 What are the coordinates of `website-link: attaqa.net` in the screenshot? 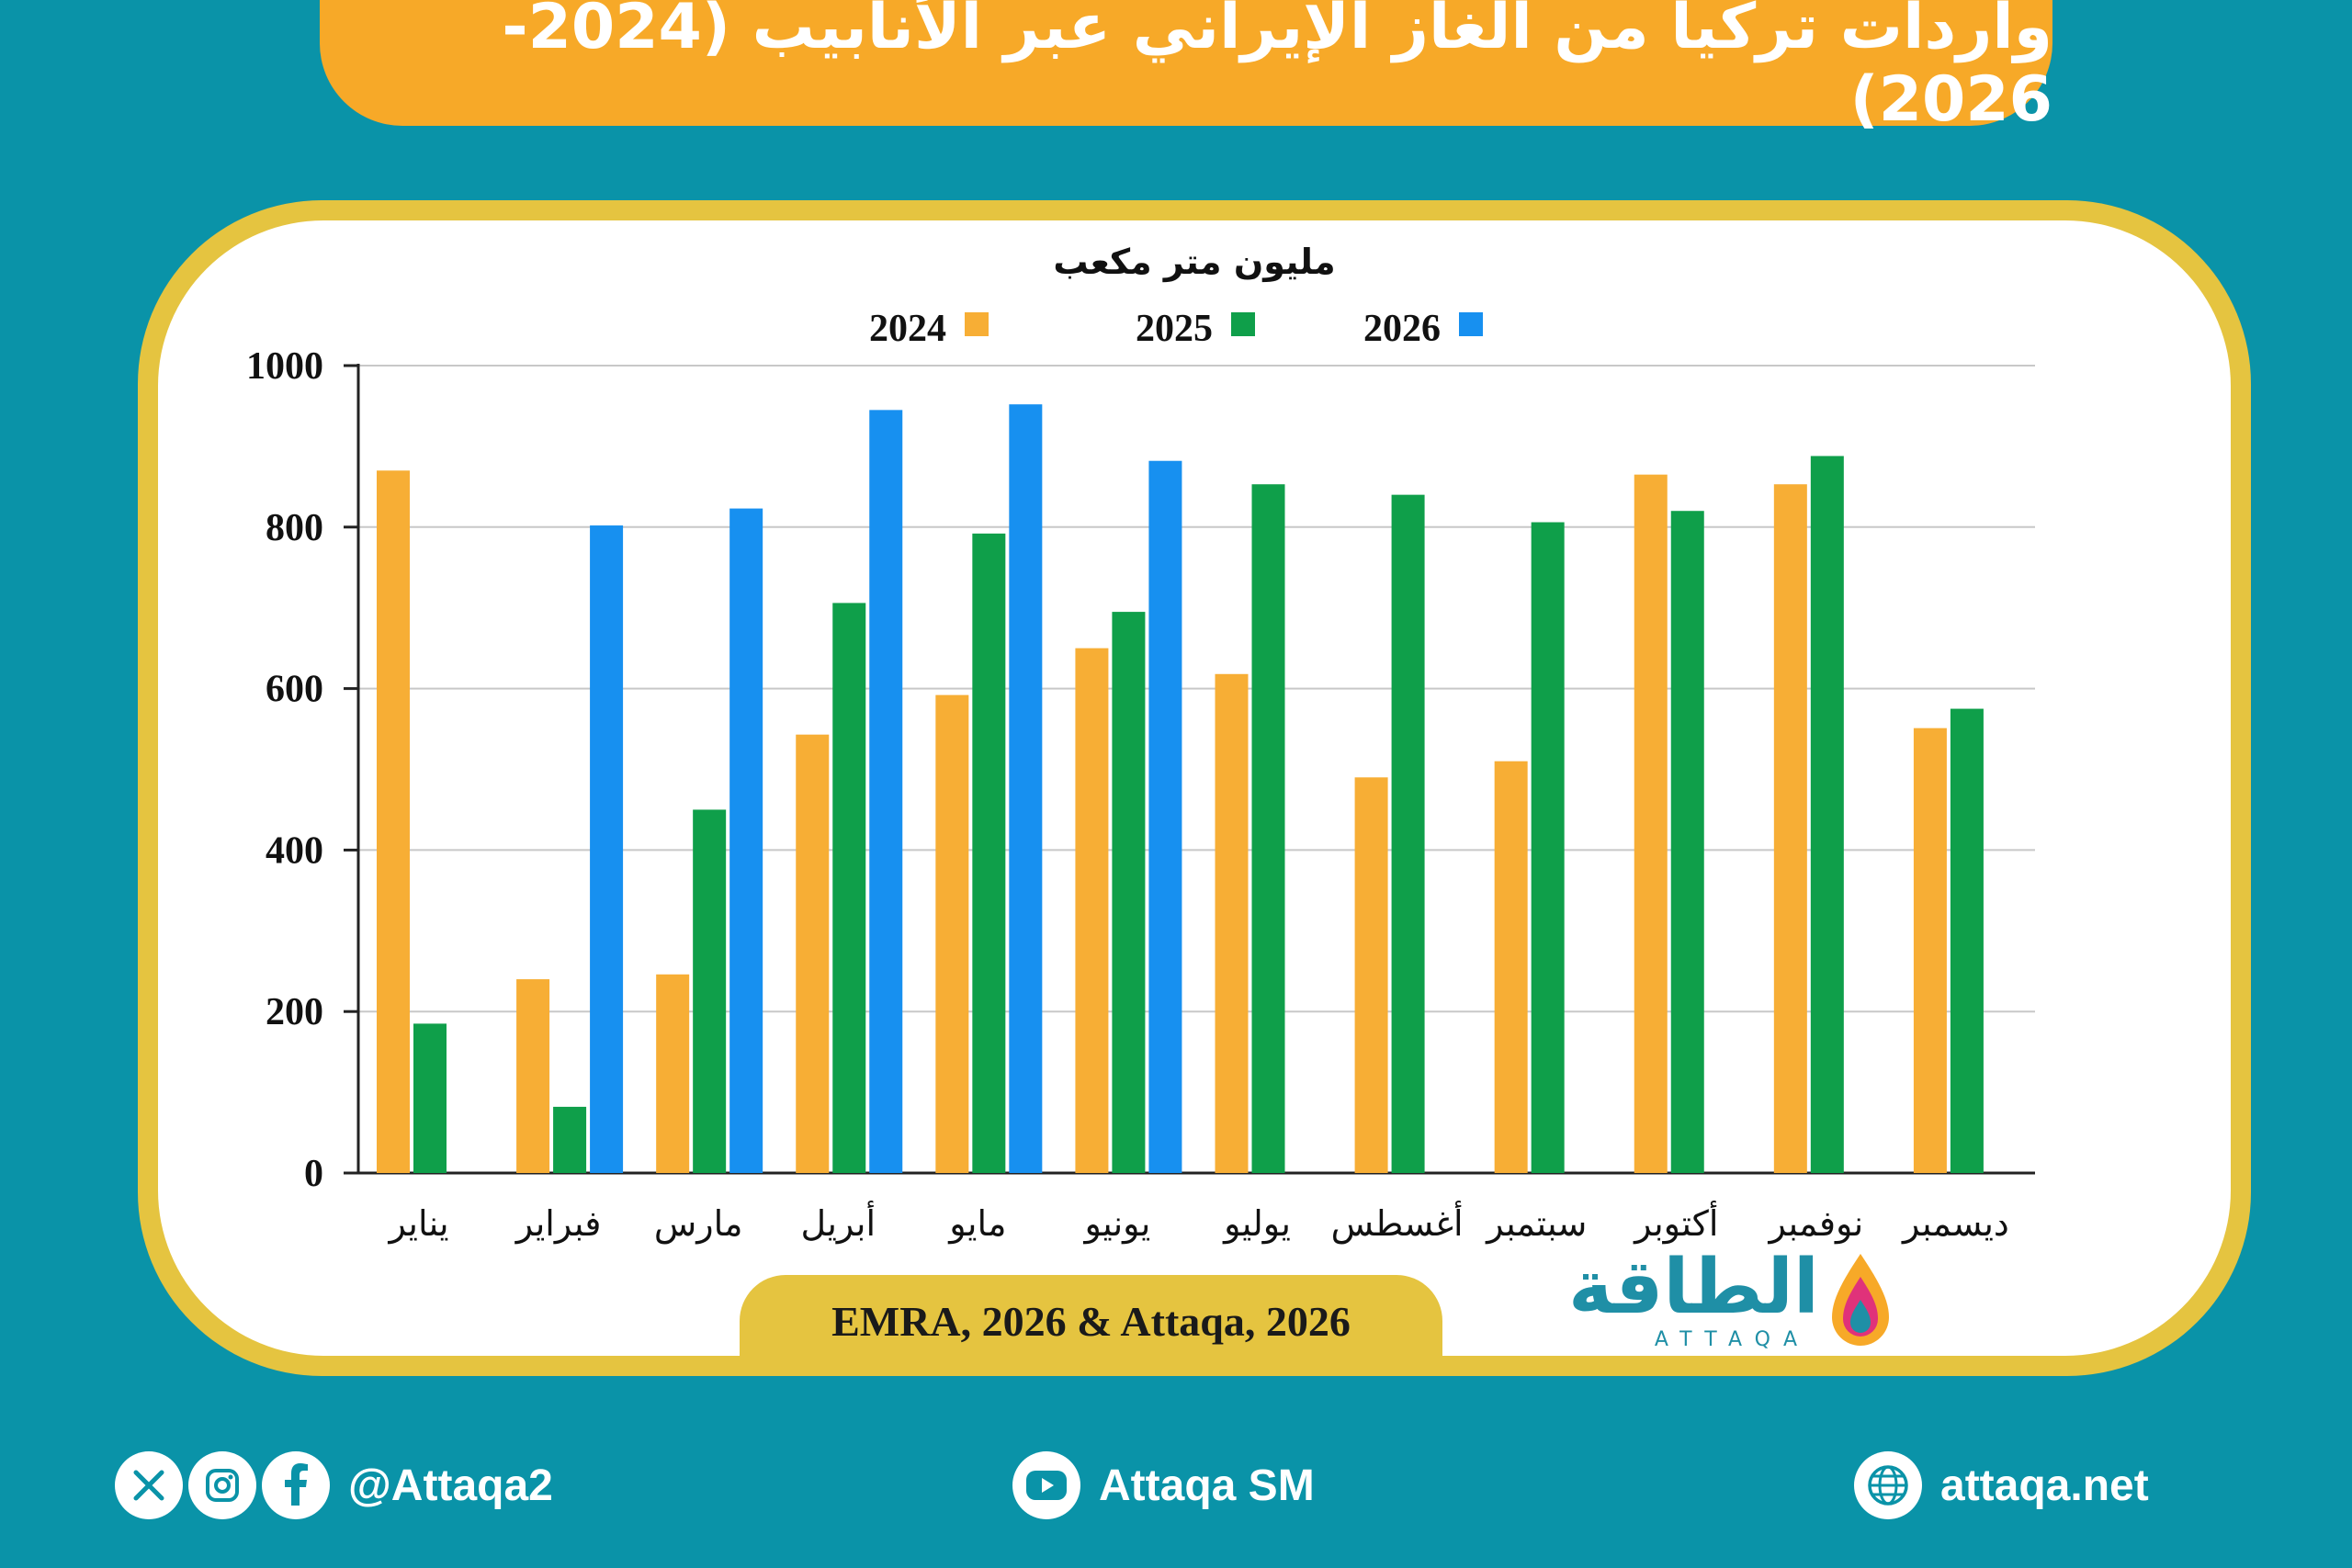 It's located at (2002, 1485).